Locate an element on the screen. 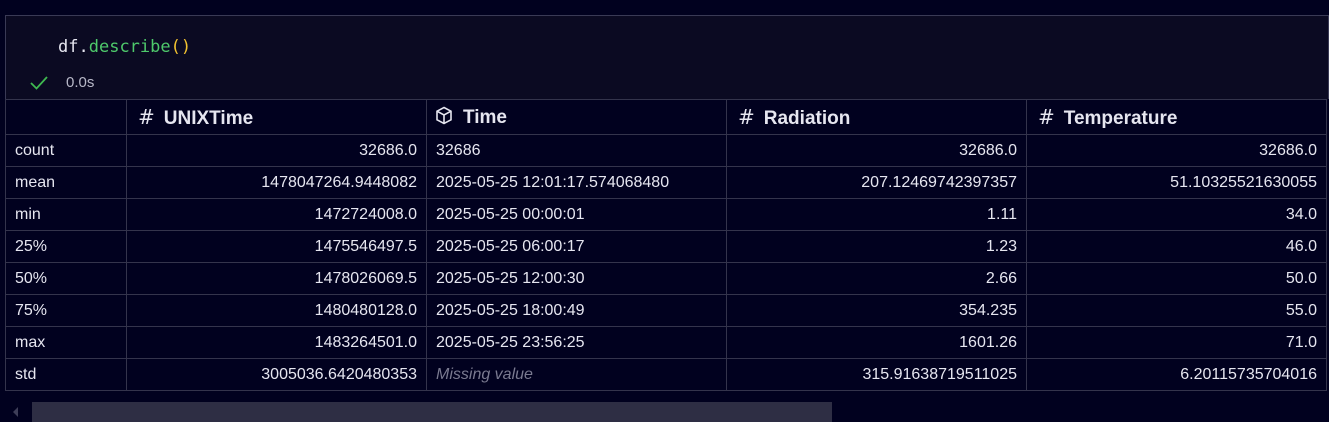 The image size is (1329, 422). execution-duration: 0.0s is located at coordinates (80, 82).